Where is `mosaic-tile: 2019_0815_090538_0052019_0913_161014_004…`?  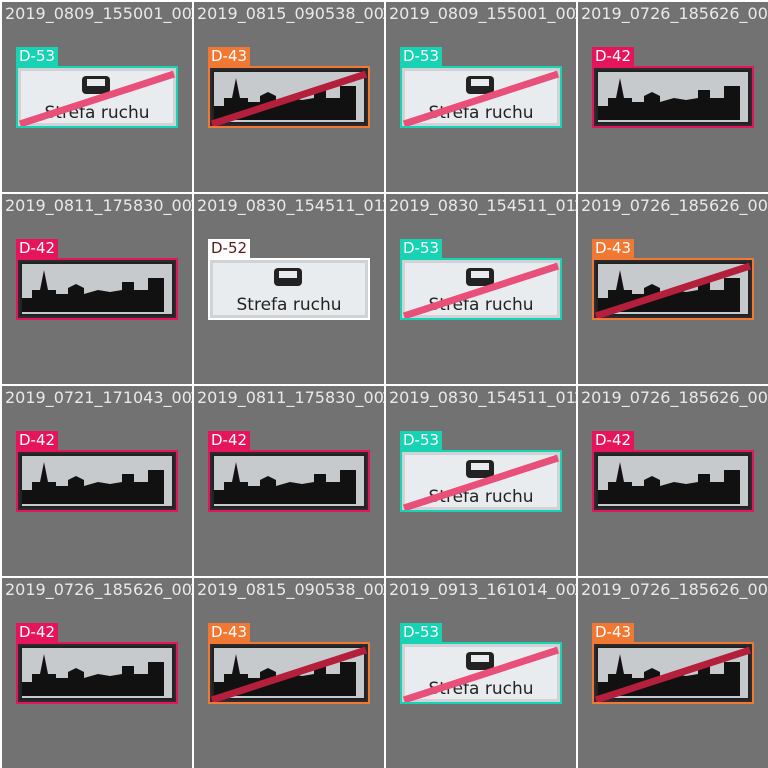 mosaic-tile: 2019_0815_090538_0052019_0913_161014_004… is located at coordinates (289, 673).